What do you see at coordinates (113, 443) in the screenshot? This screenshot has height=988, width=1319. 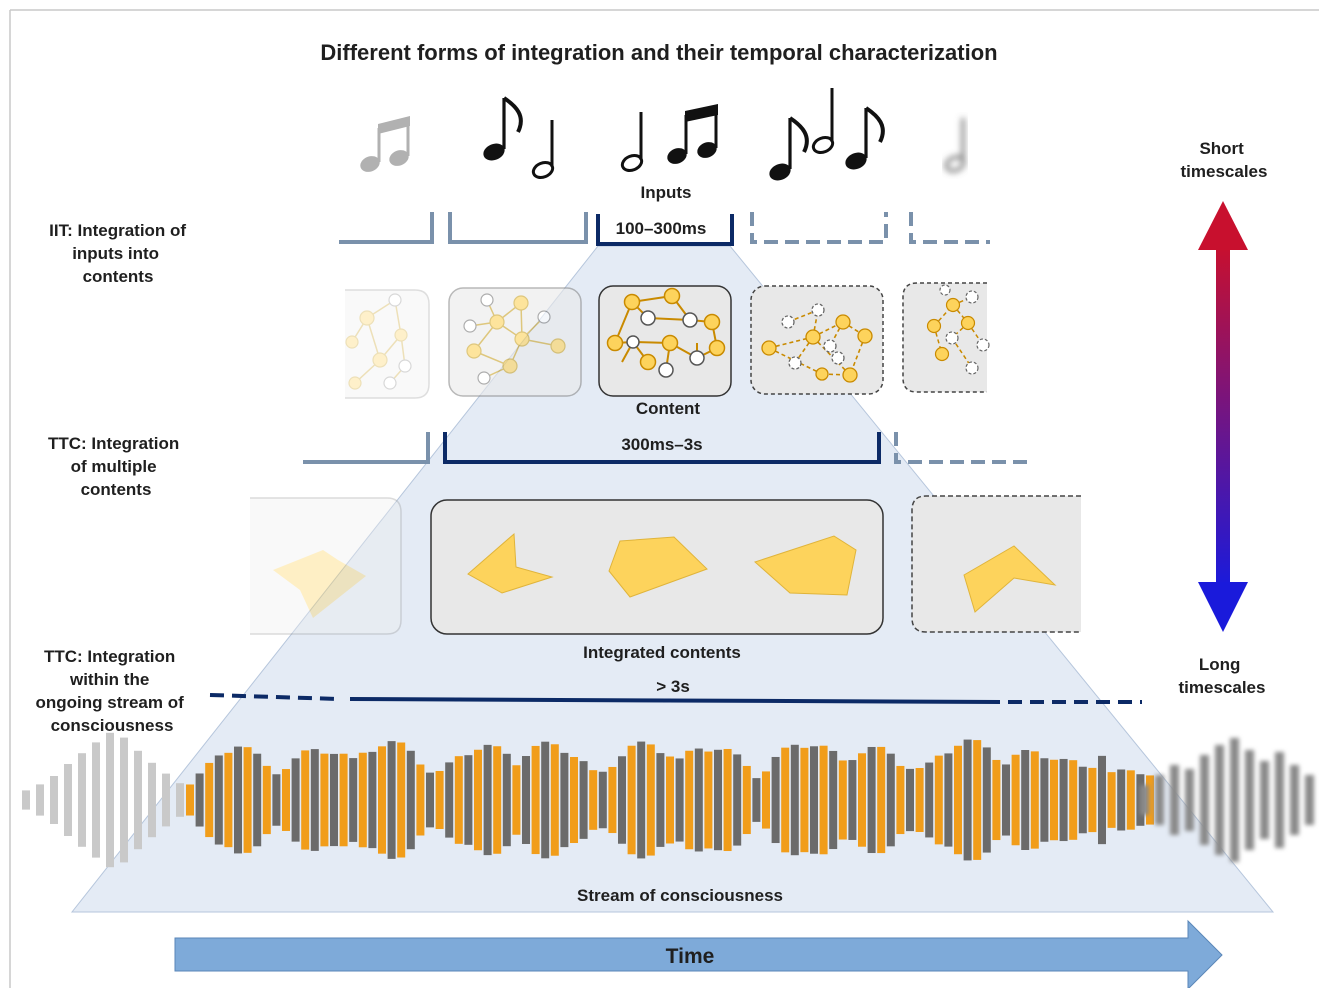 I see `ttc-contents-label-line-1: TTC: Integration` at bounding box center [113, 443].